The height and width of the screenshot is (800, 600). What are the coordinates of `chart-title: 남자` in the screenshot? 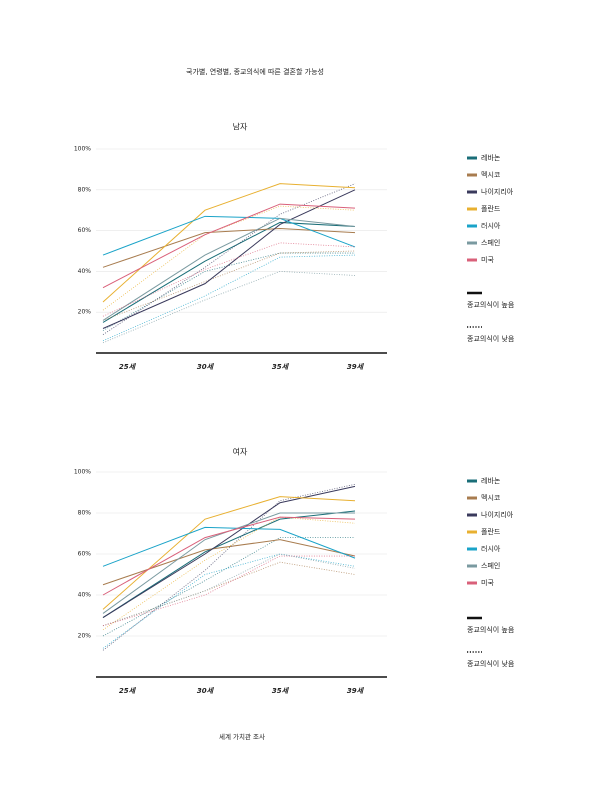 It's located at (240, 127).